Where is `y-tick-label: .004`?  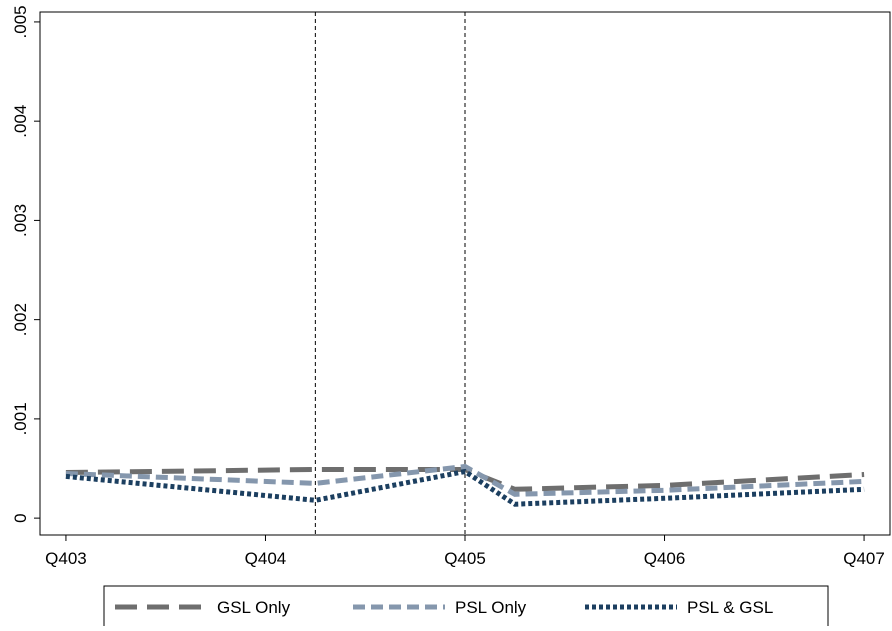
y-tick-label: .004 is located at coordinates (20, 121).